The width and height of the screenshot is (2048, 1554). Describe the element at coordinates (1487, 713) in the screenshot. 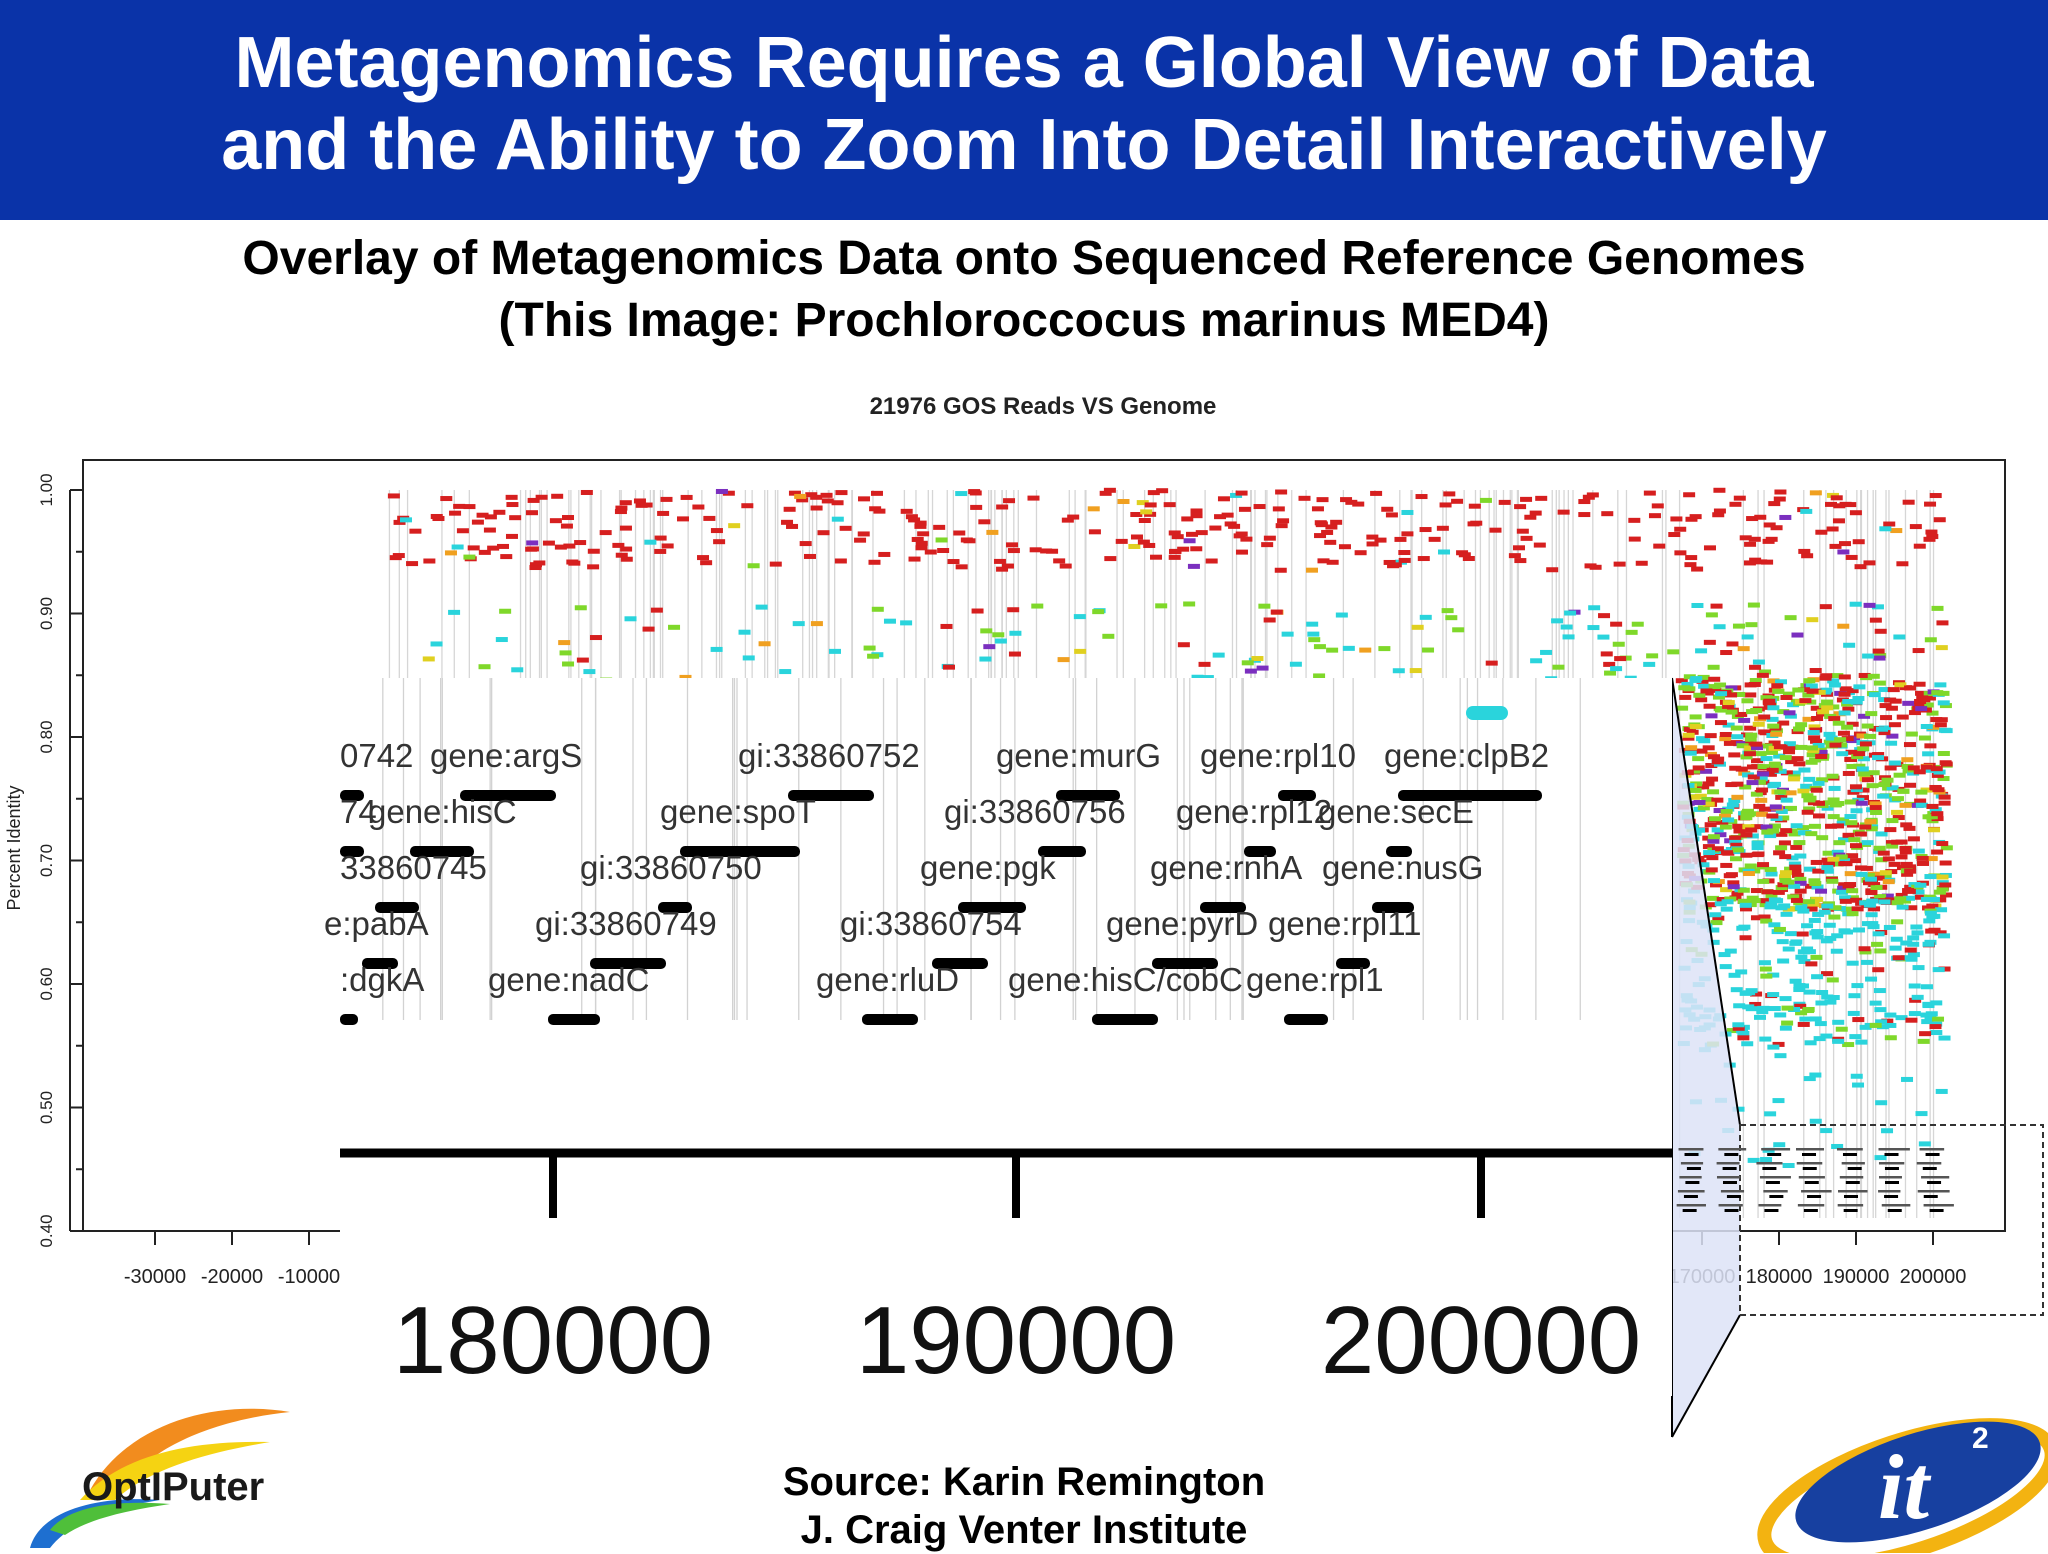

I see `inset-highlight` at that location.